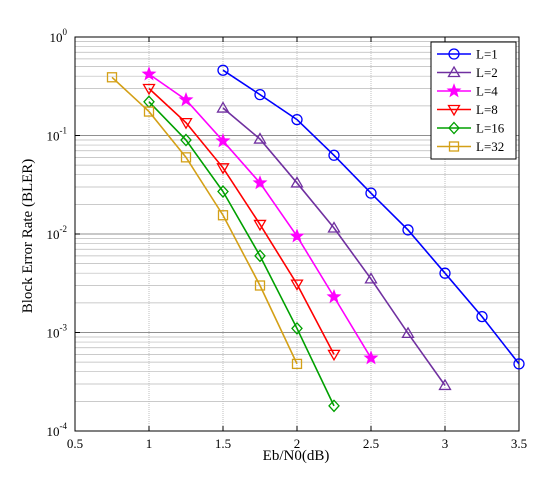 This screenshot has width=540, height=480. What do you see at coordinates (471, 128) in the screenshot?
I see `legend-item: L=16` at bounding box center [471, 128].